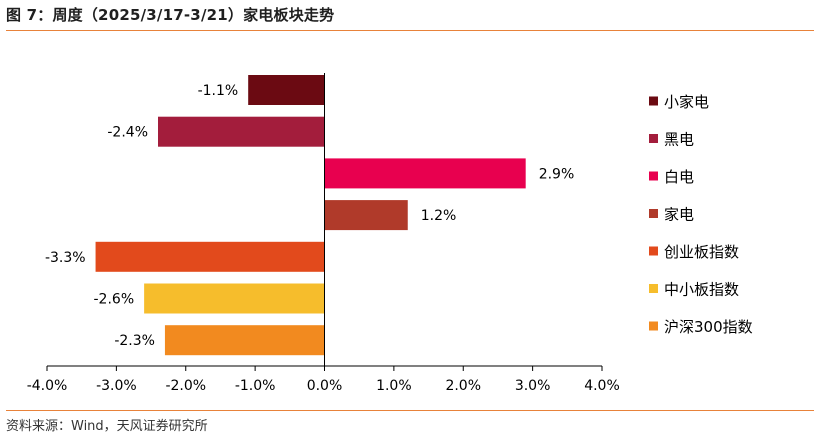 The image size is (819, 437). Describe the element at coordinates (410, 410) in the screenshot. I see `source-rule` at that location.